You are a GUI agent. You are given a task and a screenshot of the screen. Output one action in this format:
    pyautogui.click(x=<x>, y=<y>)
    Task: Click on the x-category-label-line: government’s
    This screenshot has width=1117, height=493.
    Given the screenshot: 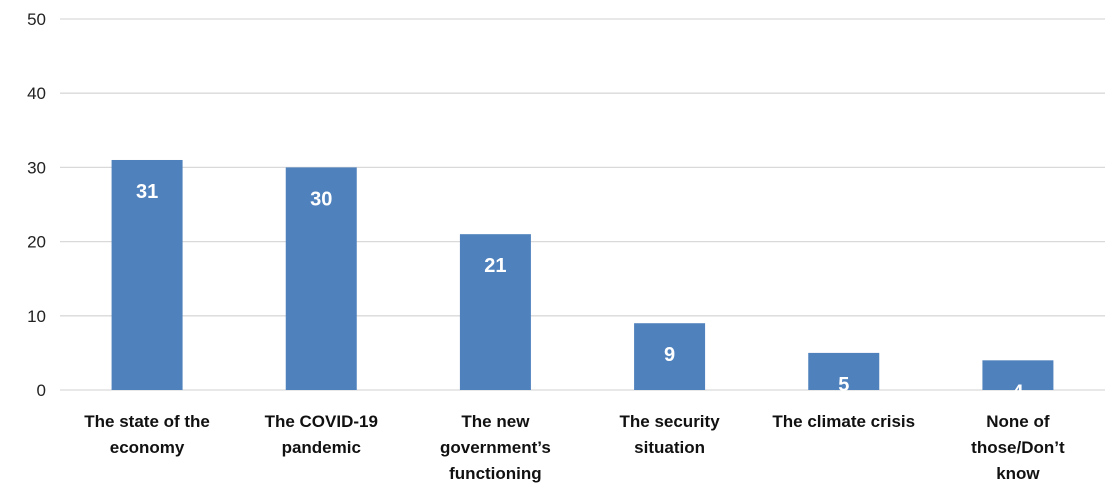 What is the action you would take?
    pyautogui.click(x=495, y=447)
    